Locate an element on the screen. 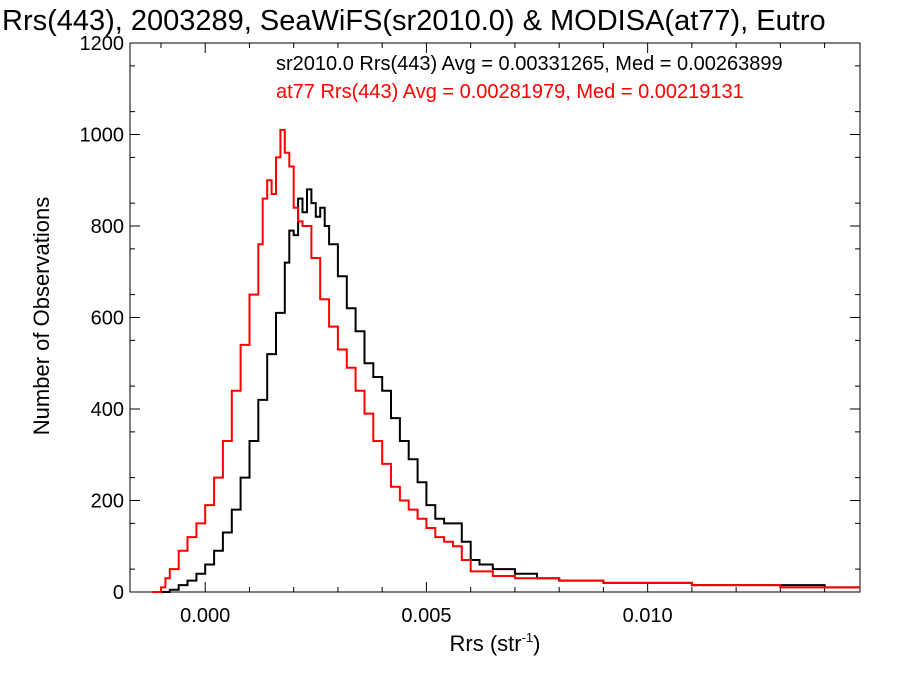 The height and width of the screenshot is (675, 900). x-axis-label-close: ) is located at coordinates (536, 643).